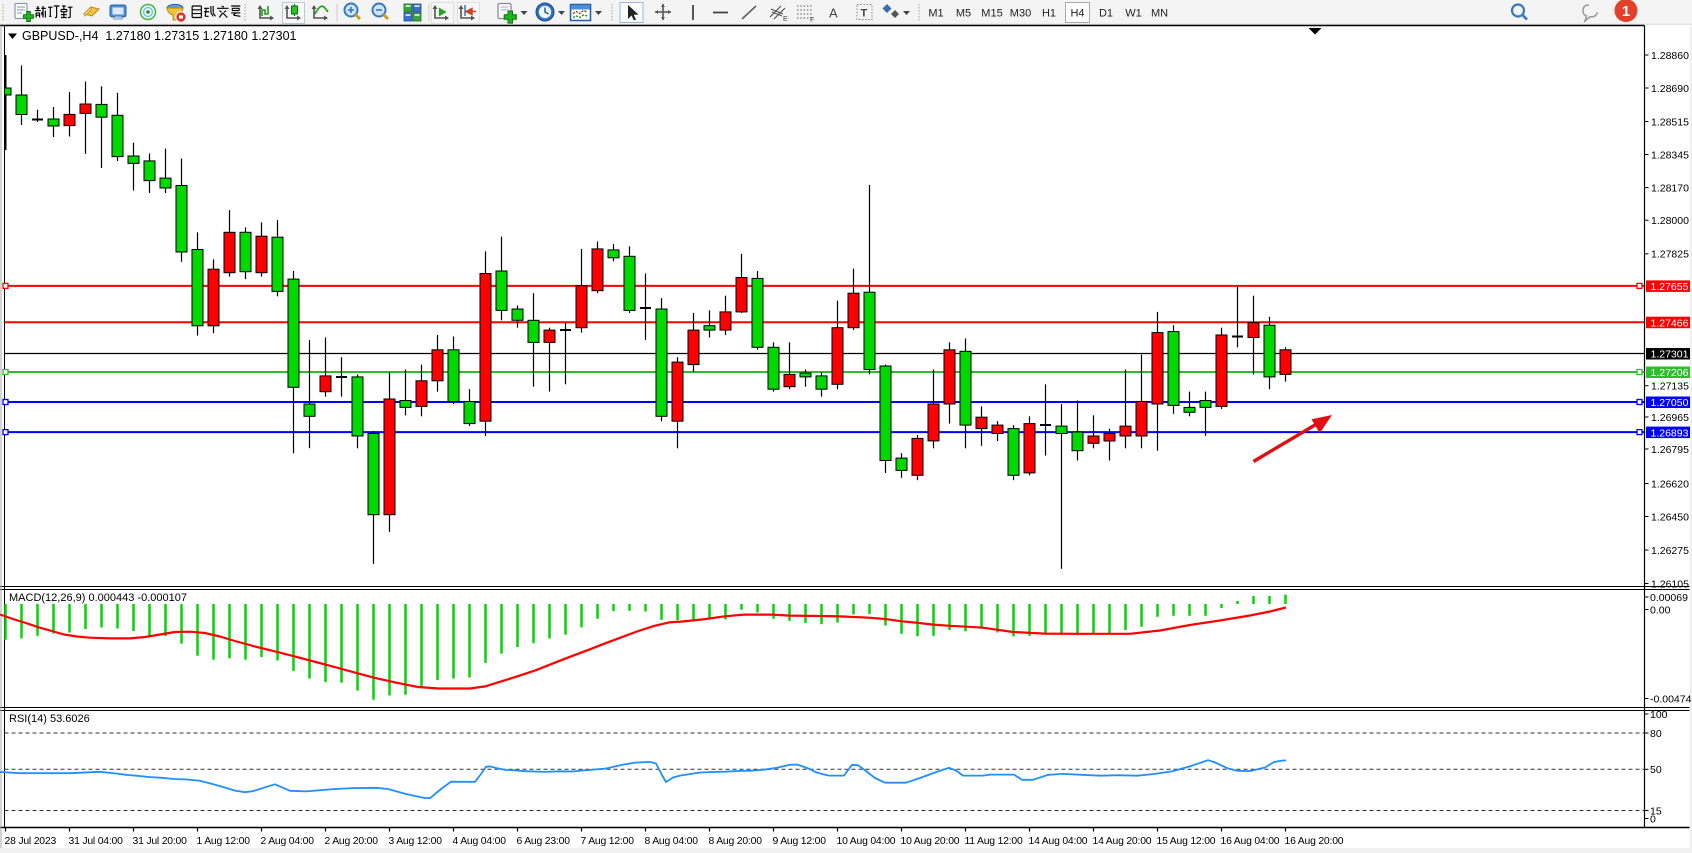  I want to click on svg-text: -0.004748, so click(1671, 699).